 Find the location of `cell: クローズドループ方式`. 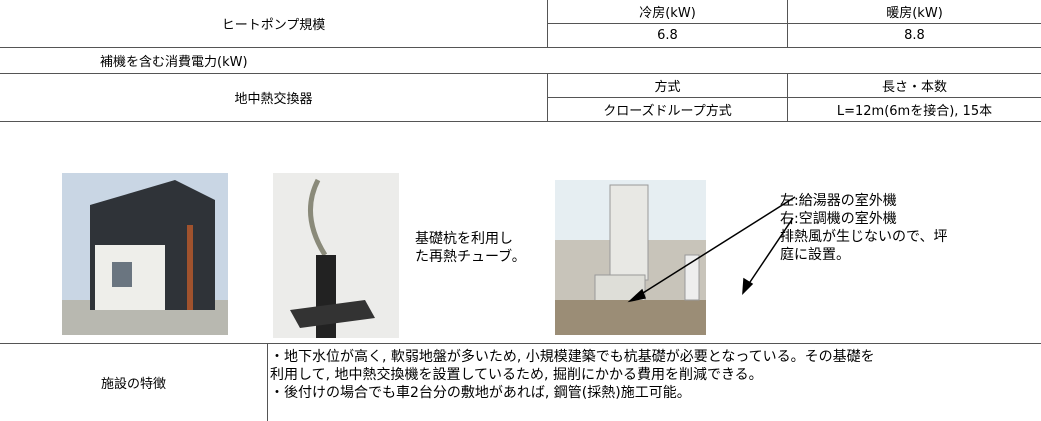

cell: クローズドループ方式 is located at coordinates (668, 110).